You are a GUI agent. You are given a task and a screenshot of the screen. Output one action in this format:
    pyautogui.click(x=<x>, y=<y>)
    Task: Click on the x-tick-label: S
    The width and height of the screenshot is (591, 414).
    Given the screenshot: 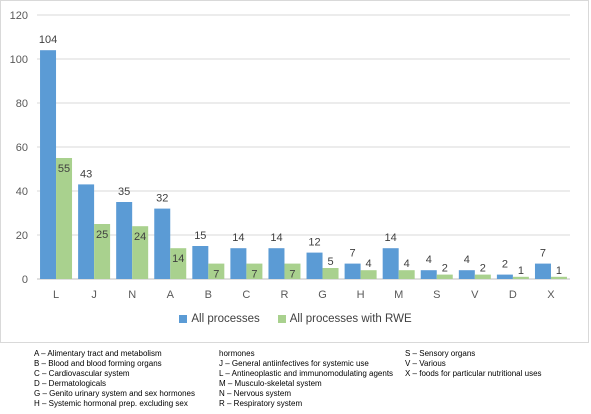 What is the action you would take?
    pyautogui.click(x=436, y=295)
    